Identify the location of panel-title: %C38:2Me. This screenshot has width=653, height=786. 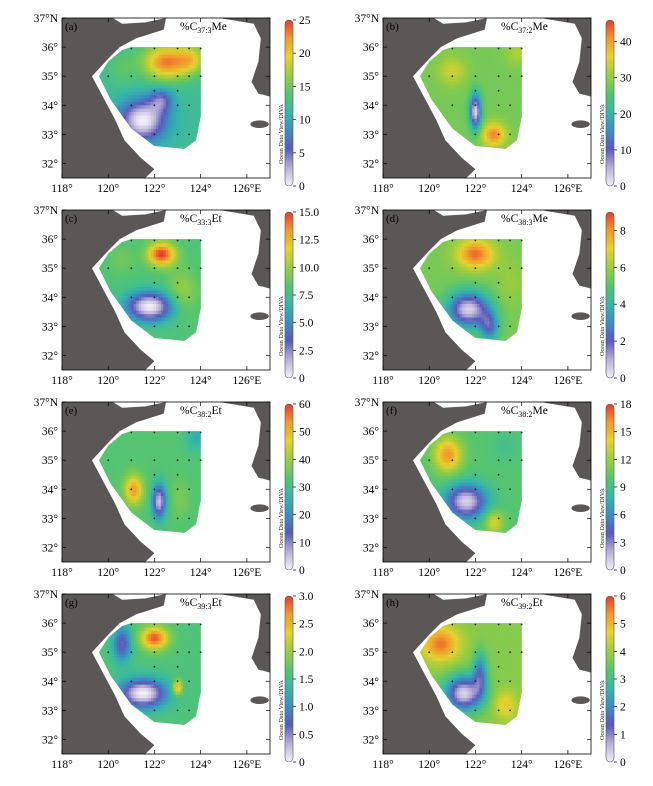
(524, 412).